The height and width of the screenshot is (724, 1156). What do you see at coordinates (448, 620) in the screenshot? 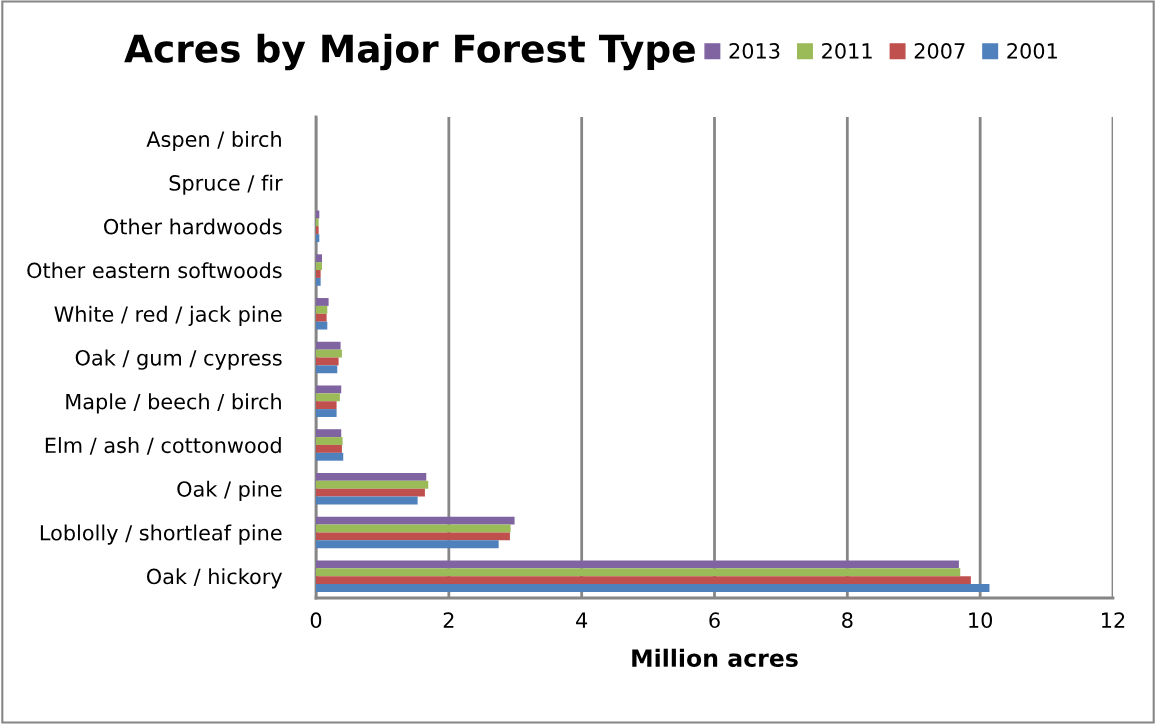
I see `x-tick-label: 2` at bounding box center [448, 620].